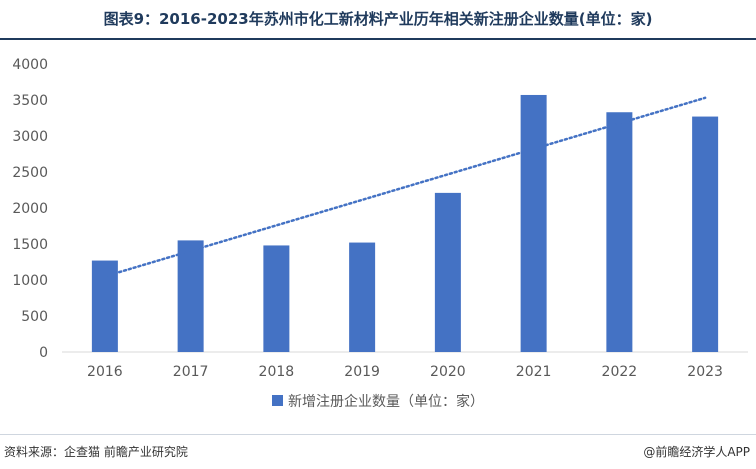 This screenshot has width=756, height=469. I want to click on y-tick-label: 1000, so click(30, 281).